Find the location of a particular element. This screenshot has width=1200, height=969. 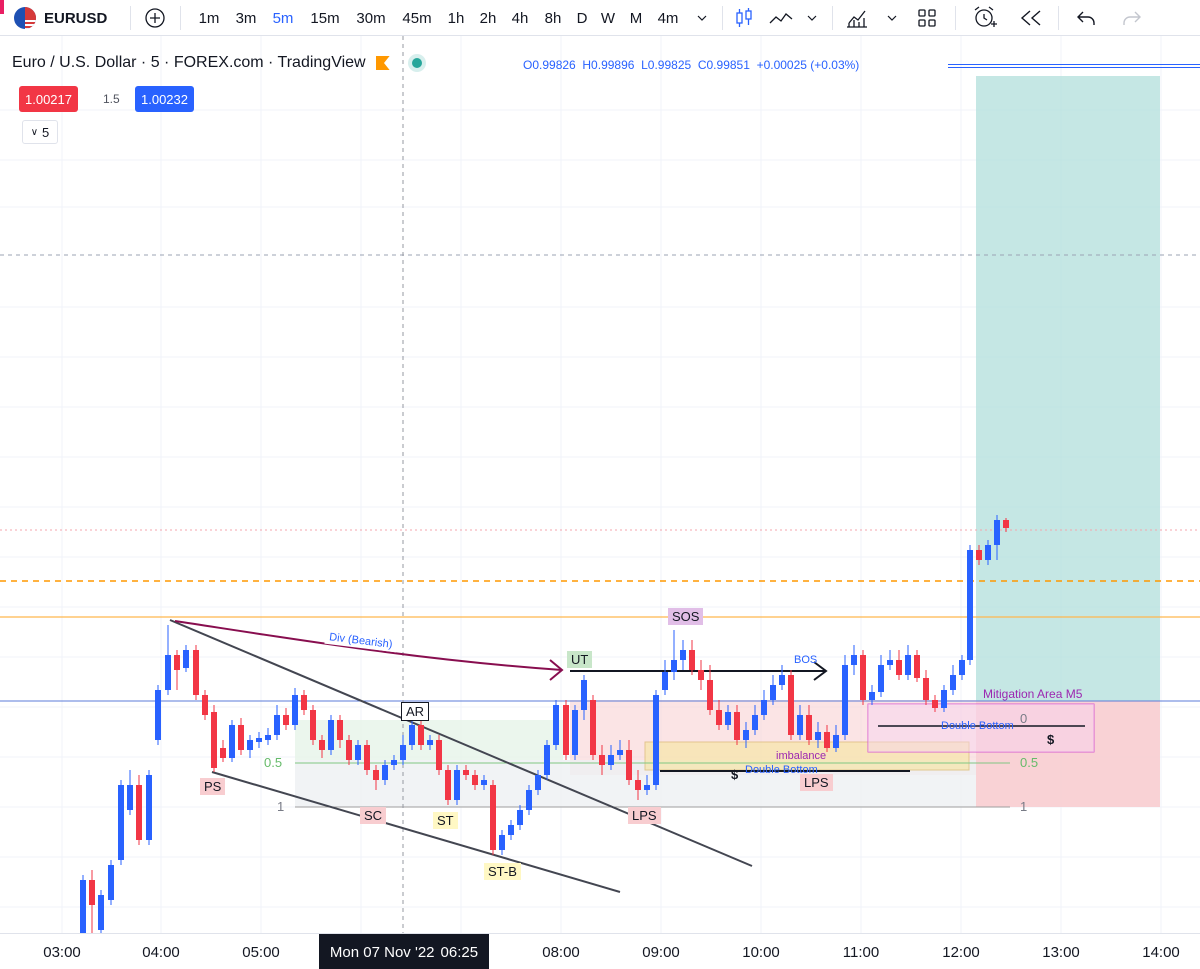

interval-8h: 8h is located at coordinates (553, 18).